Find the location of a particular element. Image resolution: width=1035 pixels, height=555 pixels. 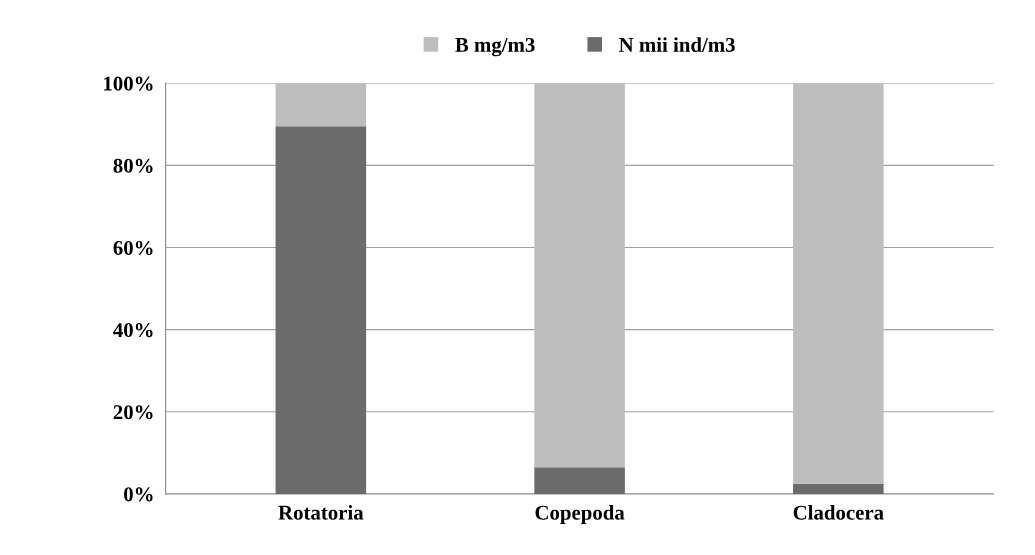

x-tick-label: Cladocera is located at coordinates (838, 512).